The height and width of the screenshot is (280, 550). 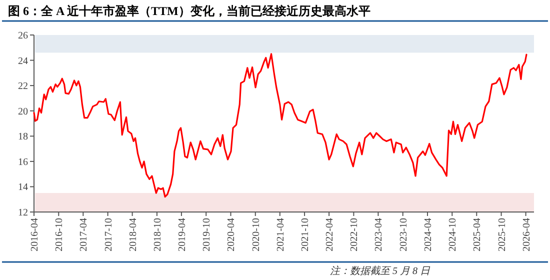 What do you see at coordinates (23, 213) in the screenshot?
I see `y-tick-label: 12` at bounding box center [23, 213].